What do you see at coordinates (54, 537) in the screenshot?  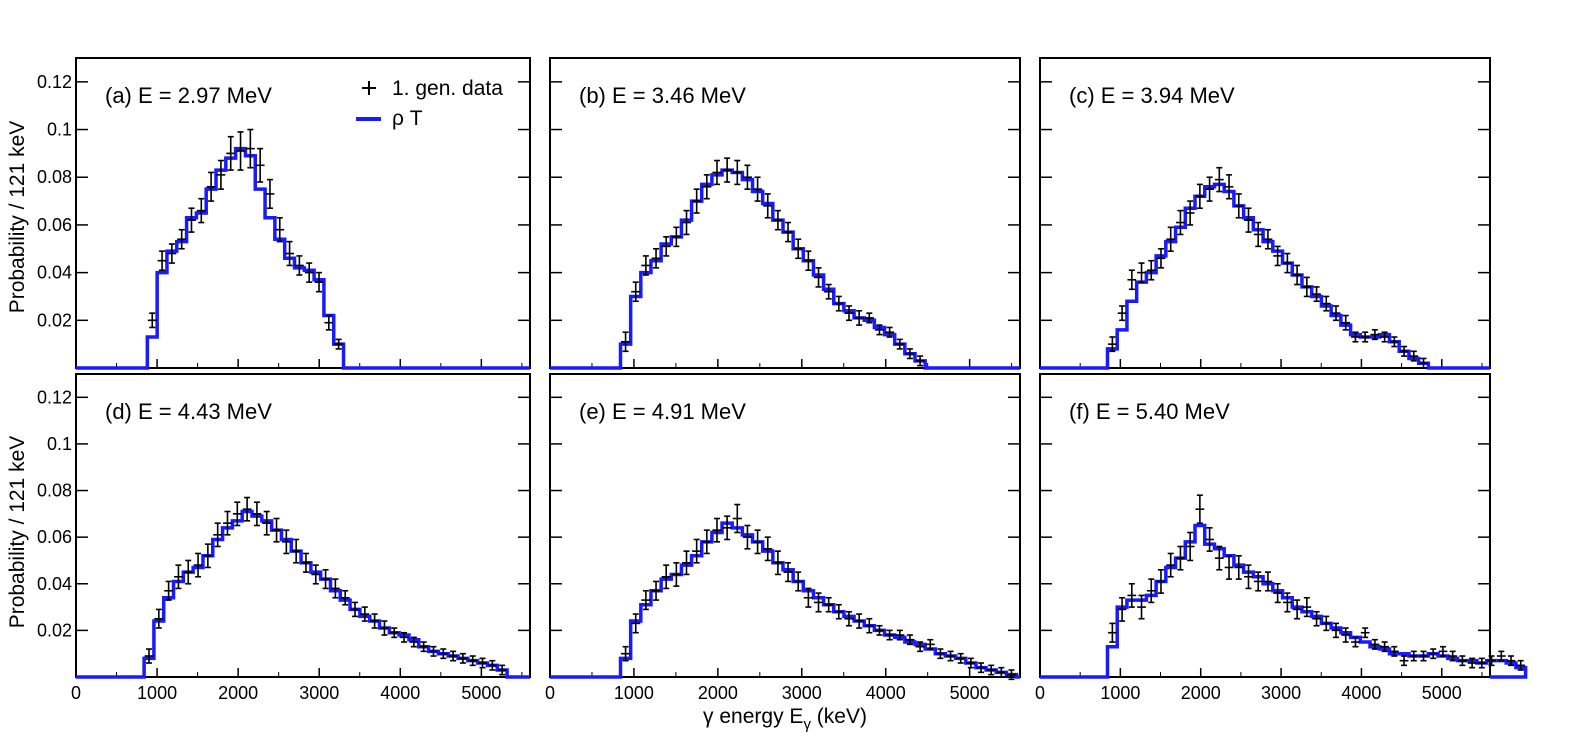 I see `y-tick-label: 0.06` at bounding box center [54, 537].